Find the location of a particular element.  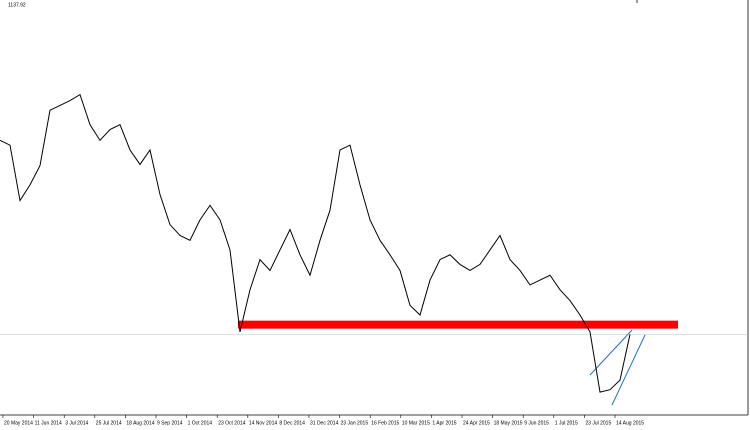

price-label: 1137.92 is located at coordinates (17, 5).